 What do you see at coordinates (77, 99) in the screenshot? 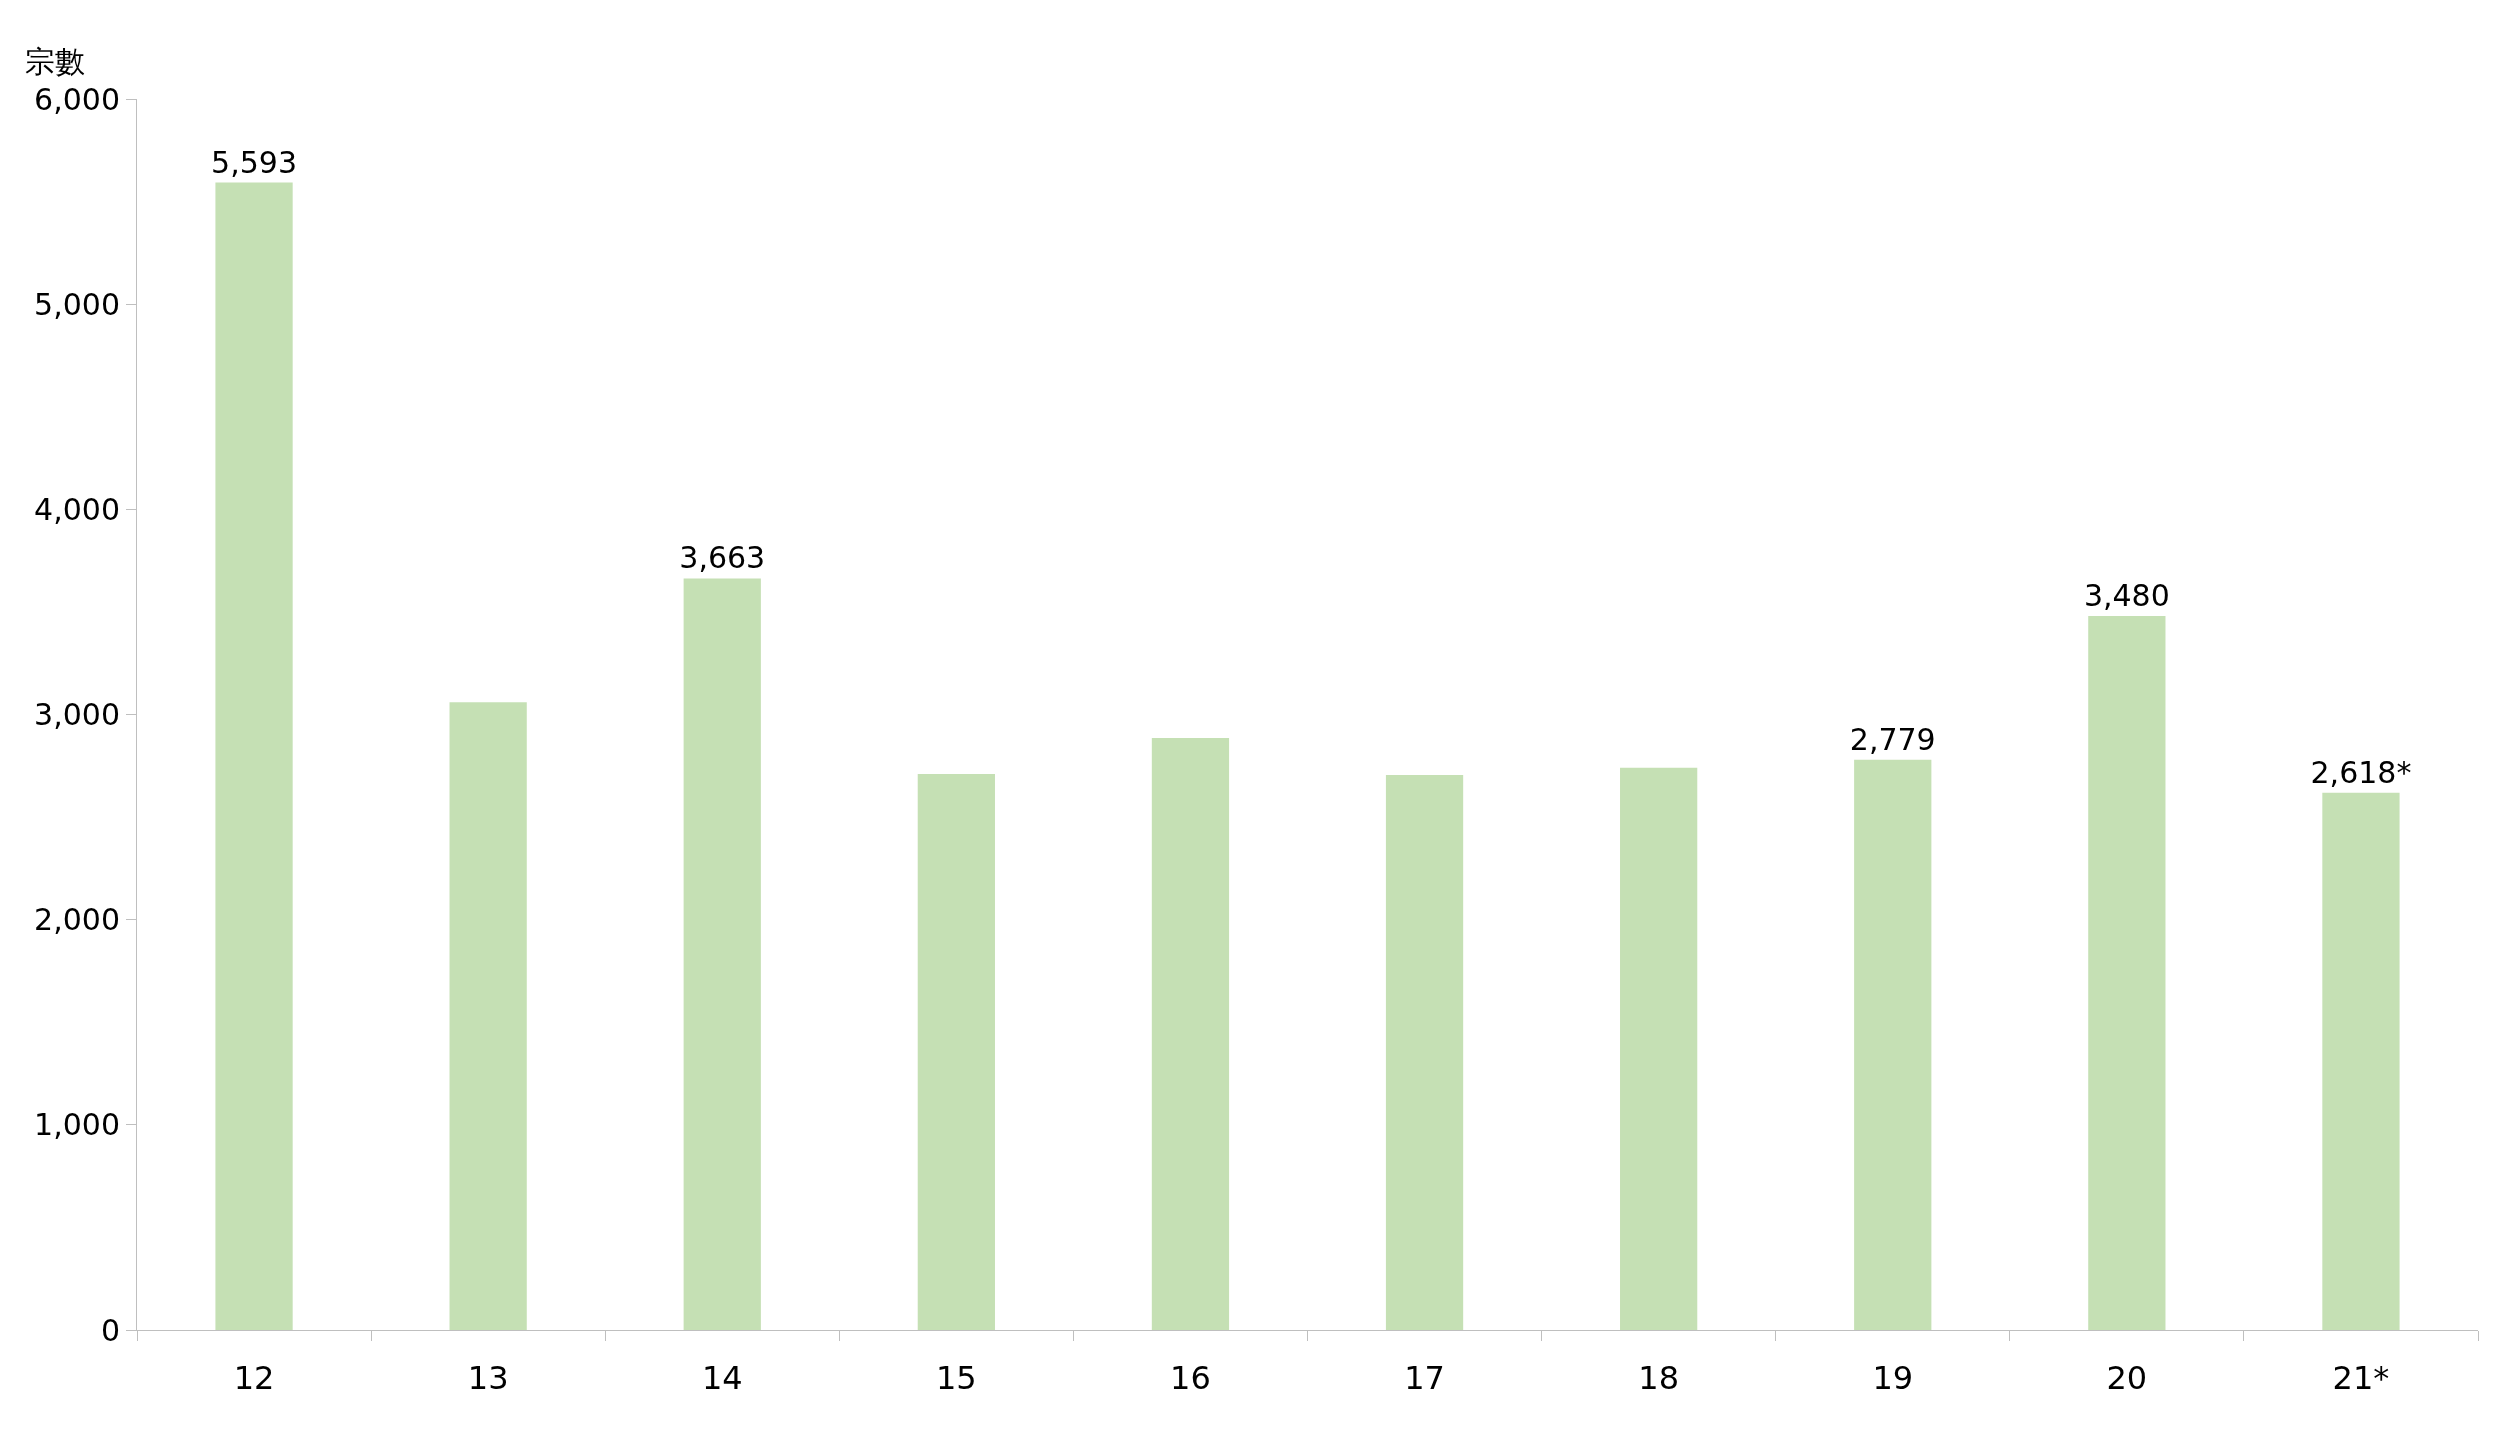
I see `y-tick-label: 6,000` at bounding box center [77, 99].